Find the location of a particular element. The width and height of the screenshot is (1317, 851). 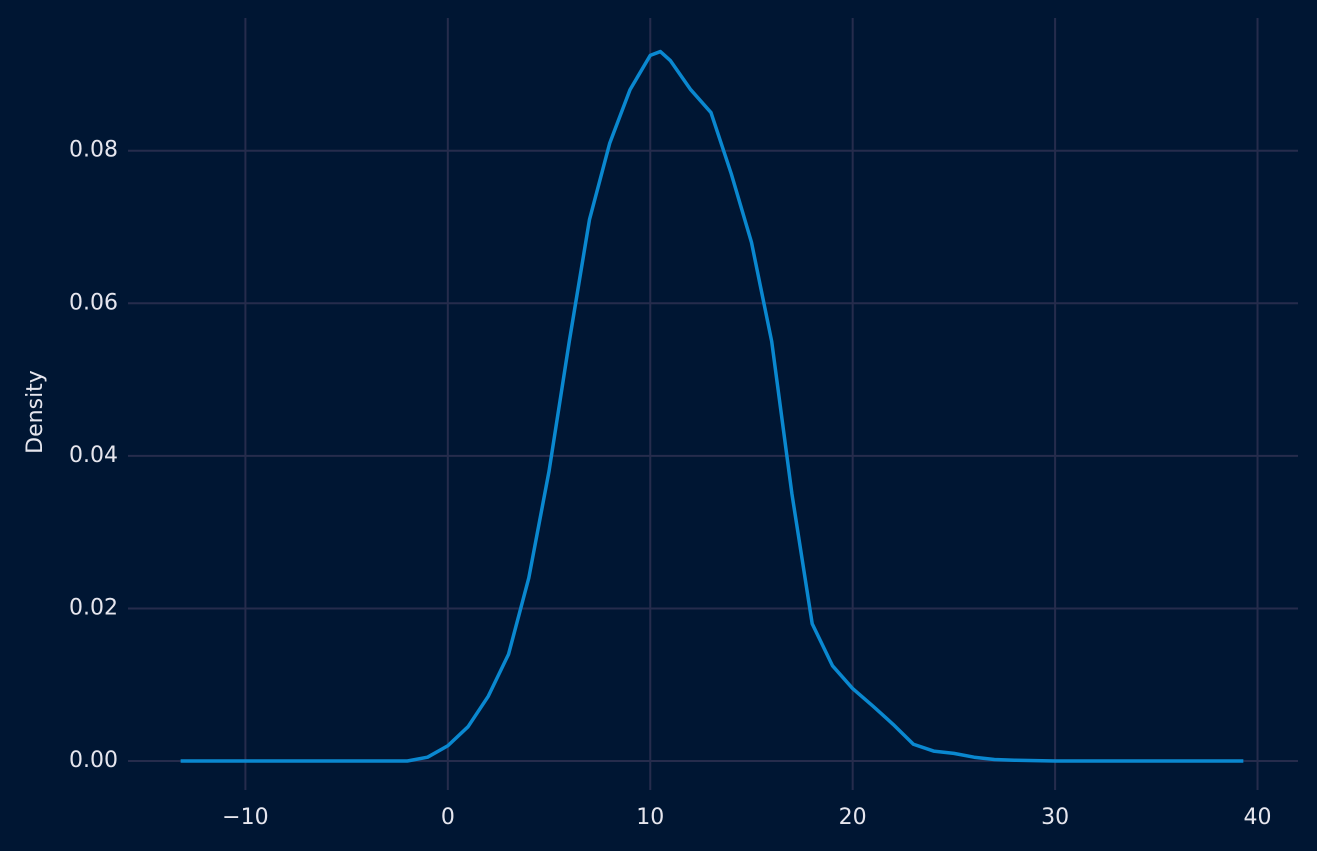

y-tick-label: 0.00 is located at coordinates (93, 760).